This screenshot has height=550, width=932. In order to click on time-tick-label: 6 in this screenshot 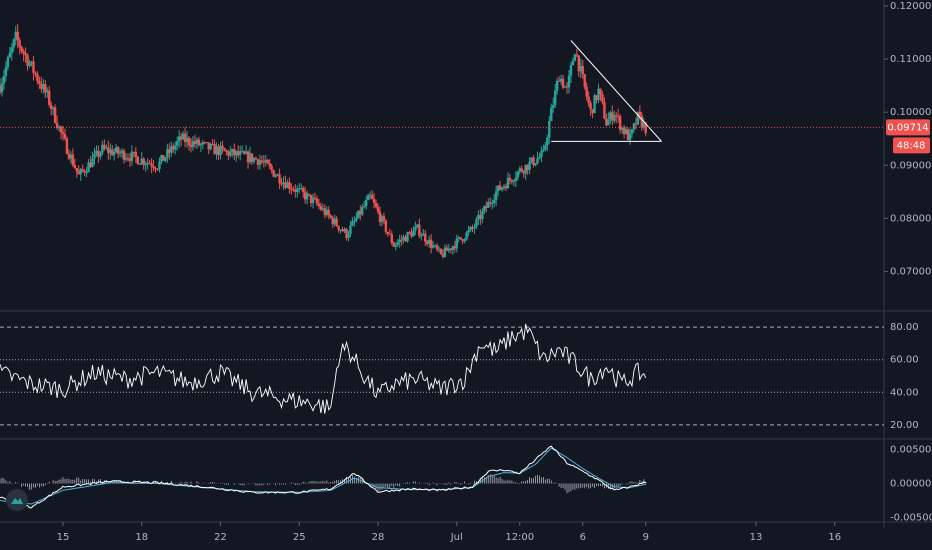, I will do `click(583, 537)`.